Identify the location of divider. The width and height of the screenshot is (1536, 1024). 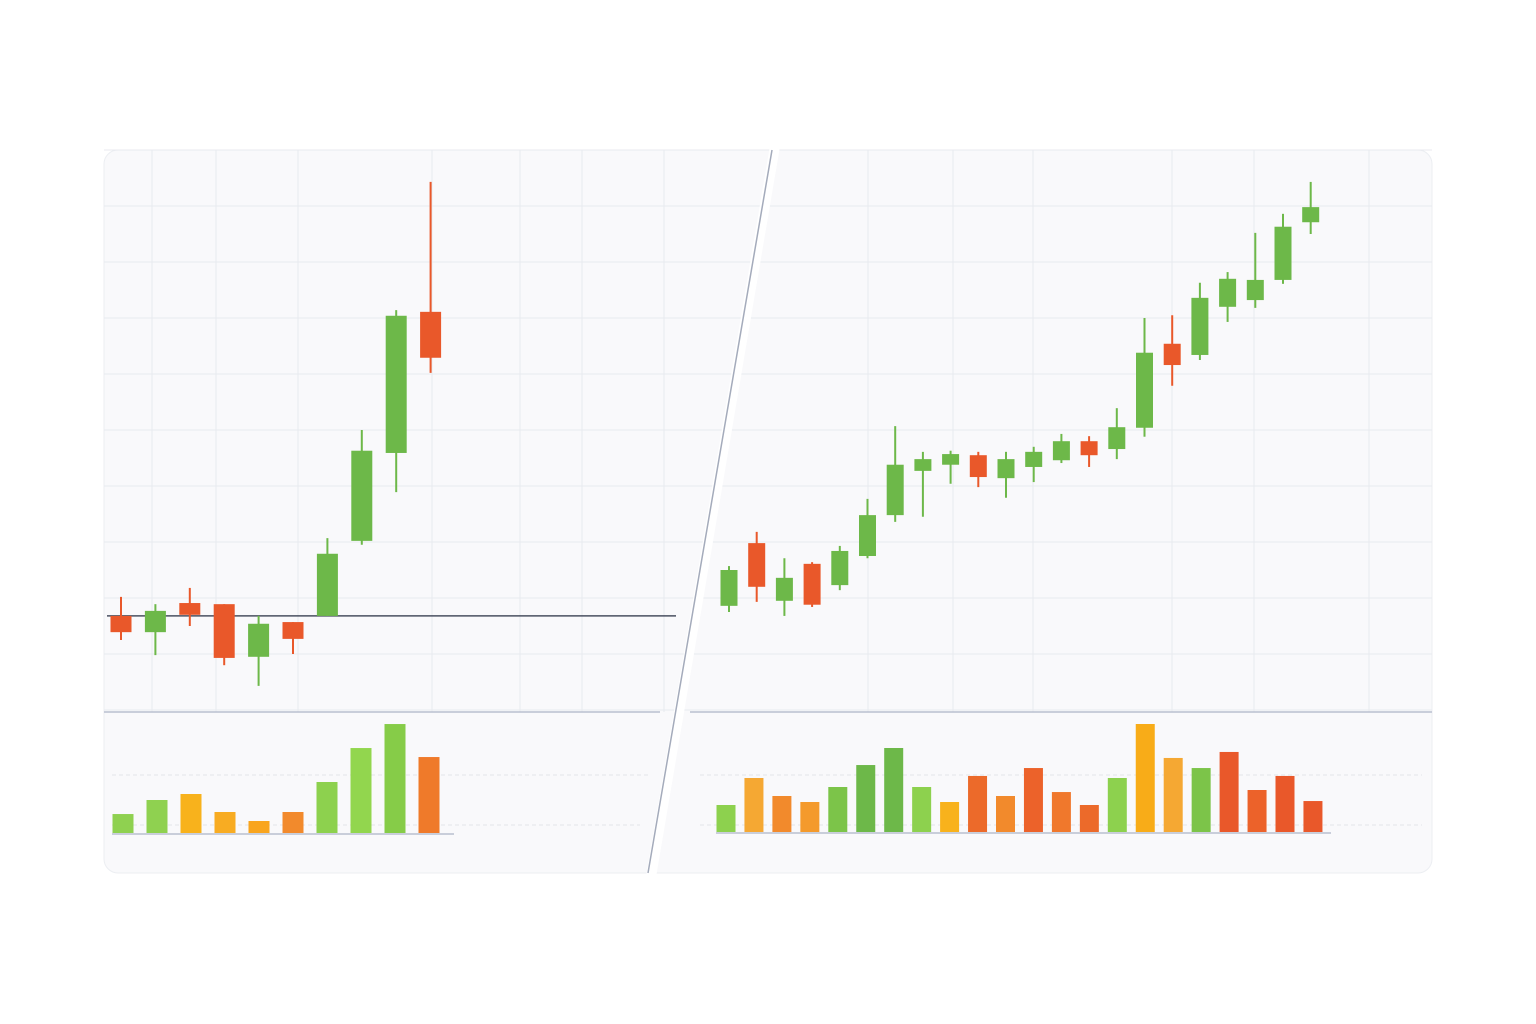
(710, 511).